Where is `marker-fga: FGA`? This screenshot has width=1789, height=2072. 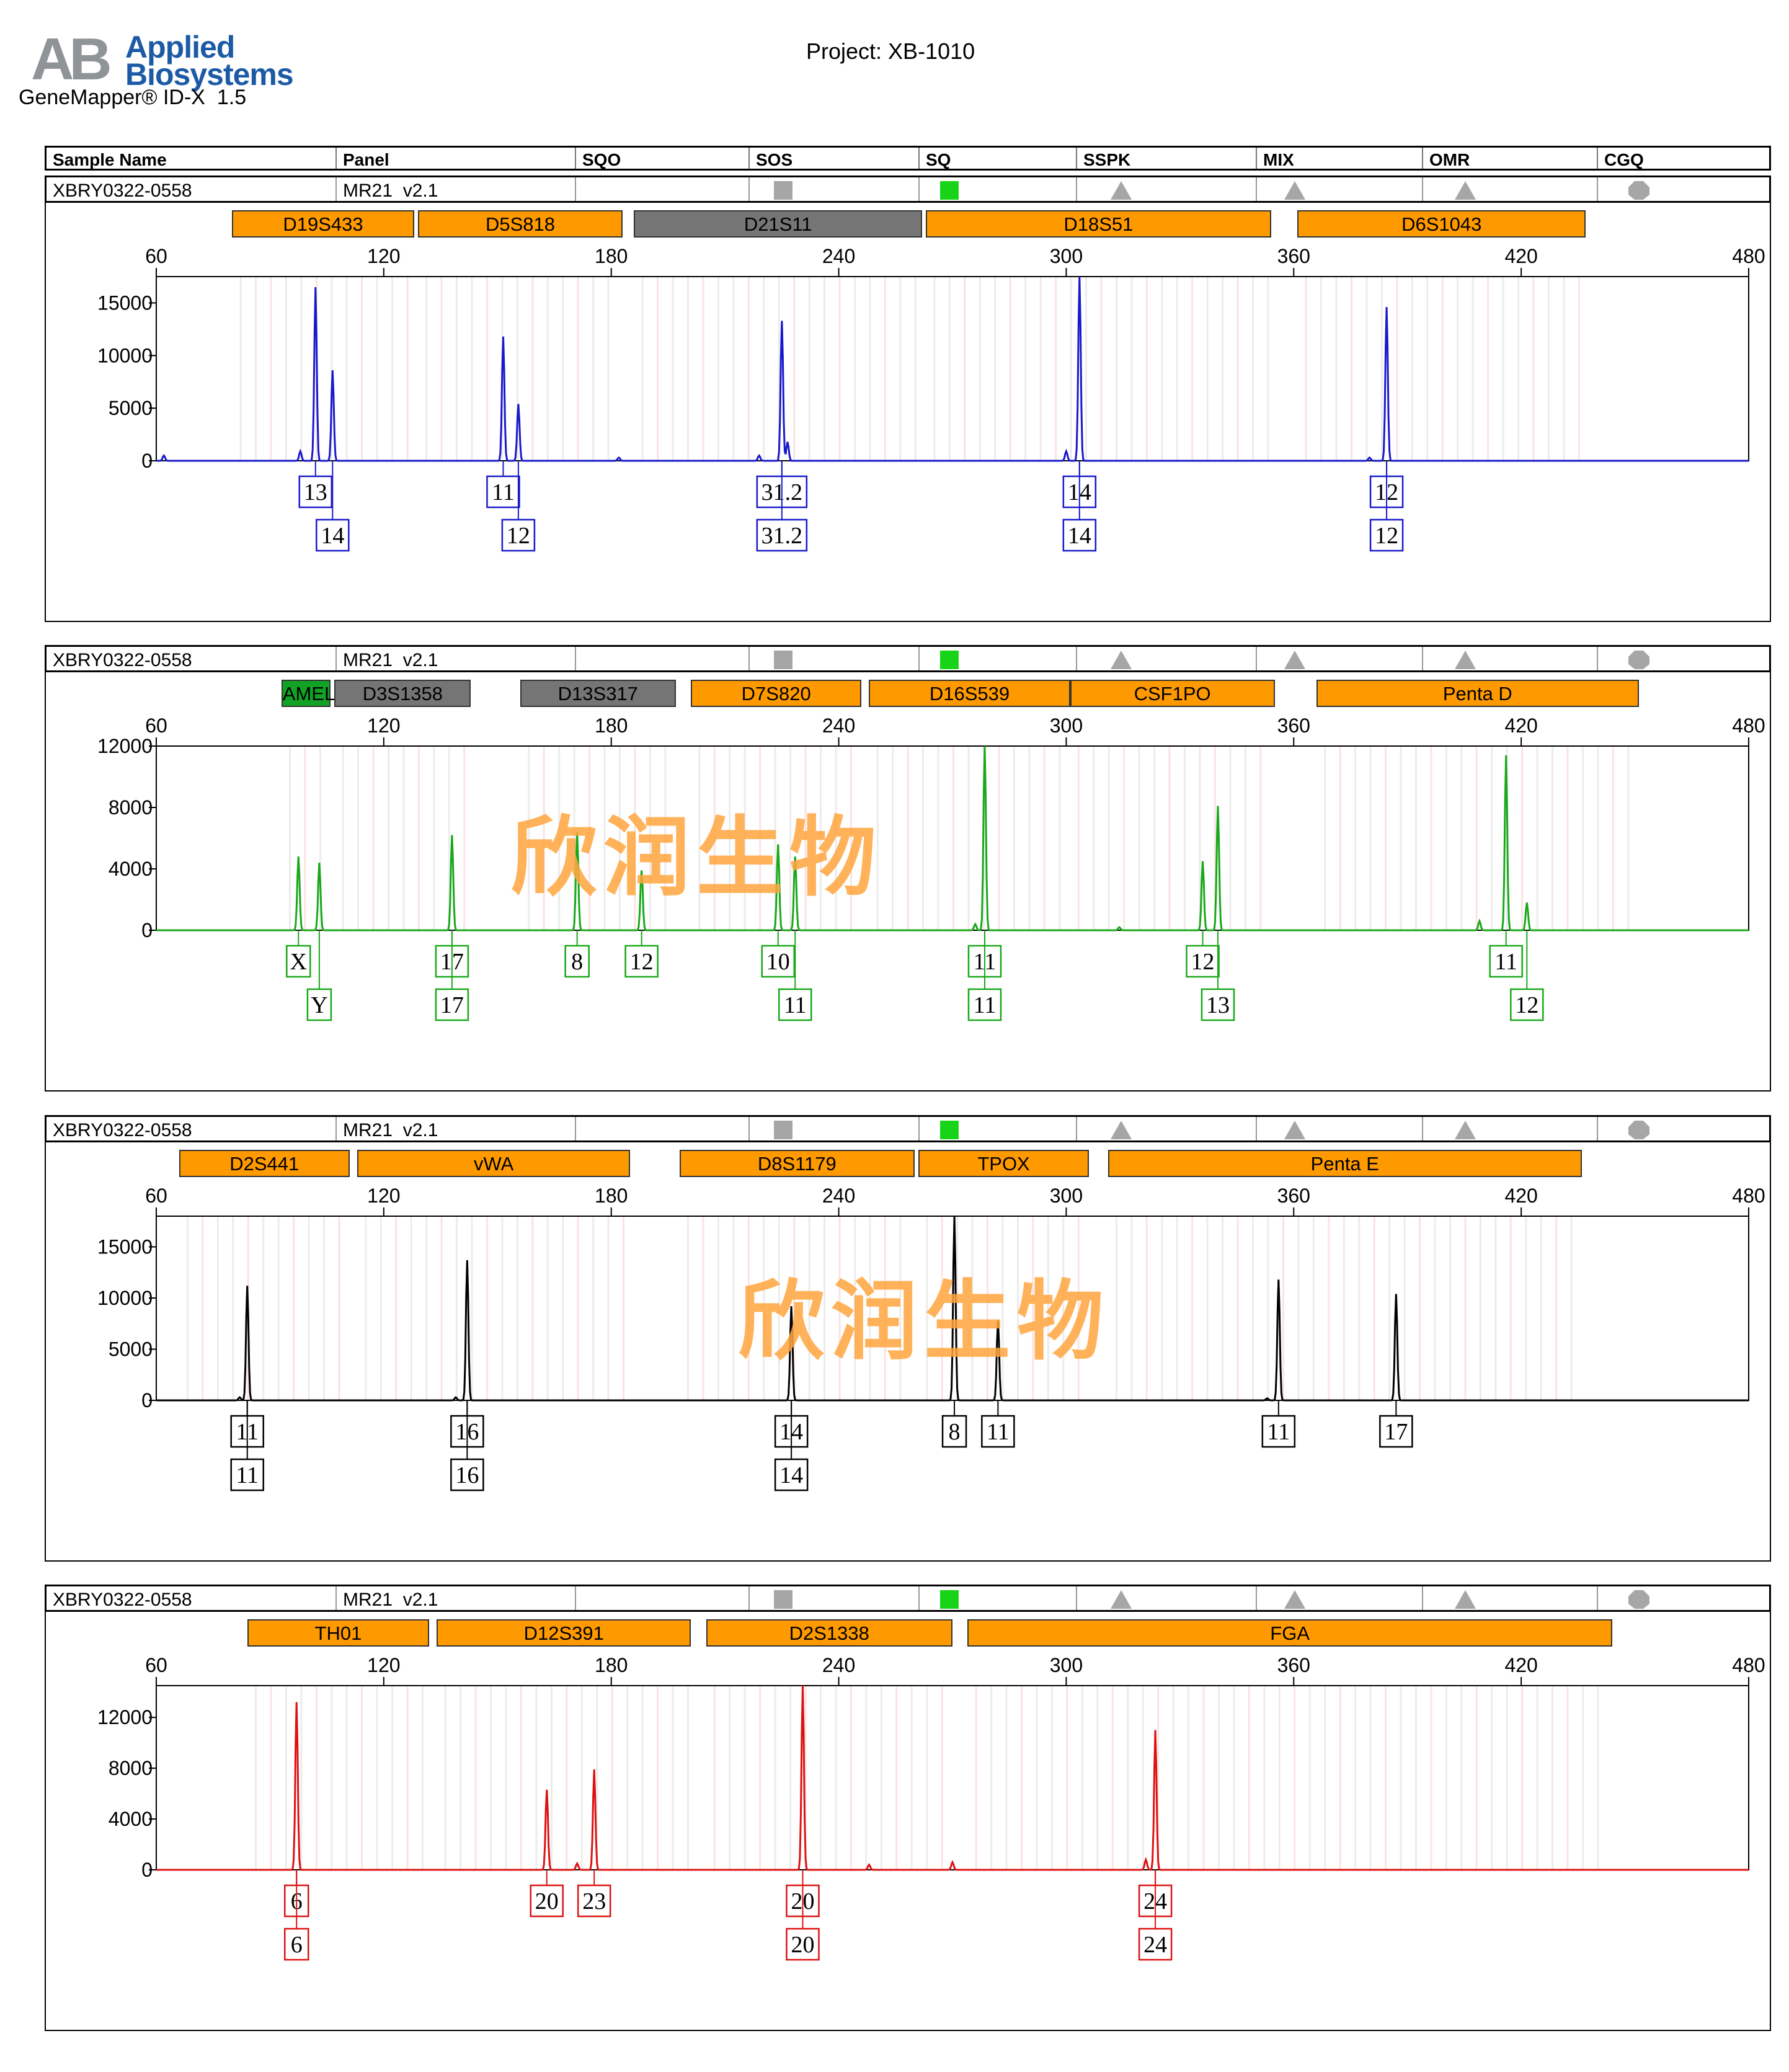 marker-fga: FGA is located at coordinates (1289, 1633).